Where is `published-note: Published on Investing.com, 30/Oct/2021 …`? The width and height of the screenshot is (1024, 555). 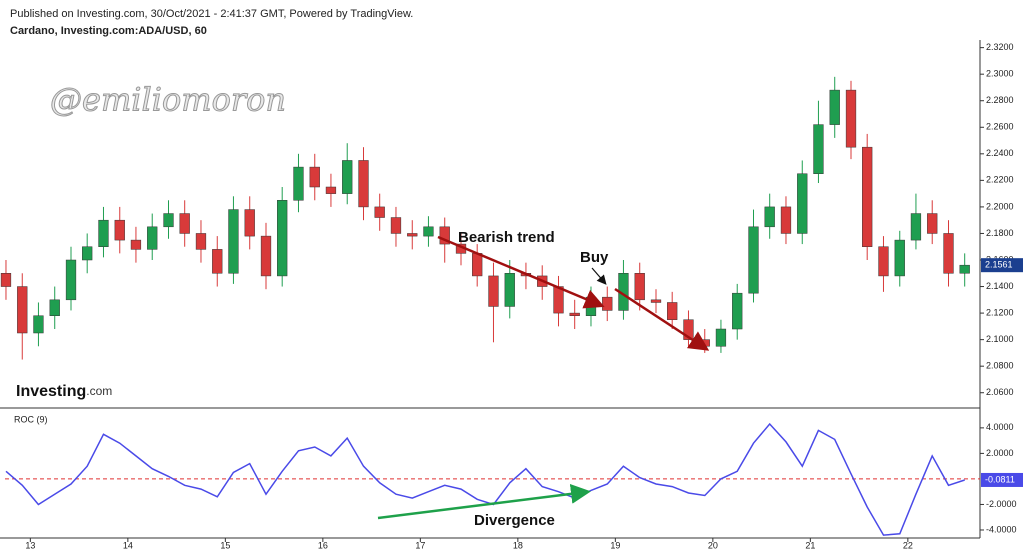
published-note: Published on Investing.com, 30/Oct/2021 … is located at coordinates (211, 14).